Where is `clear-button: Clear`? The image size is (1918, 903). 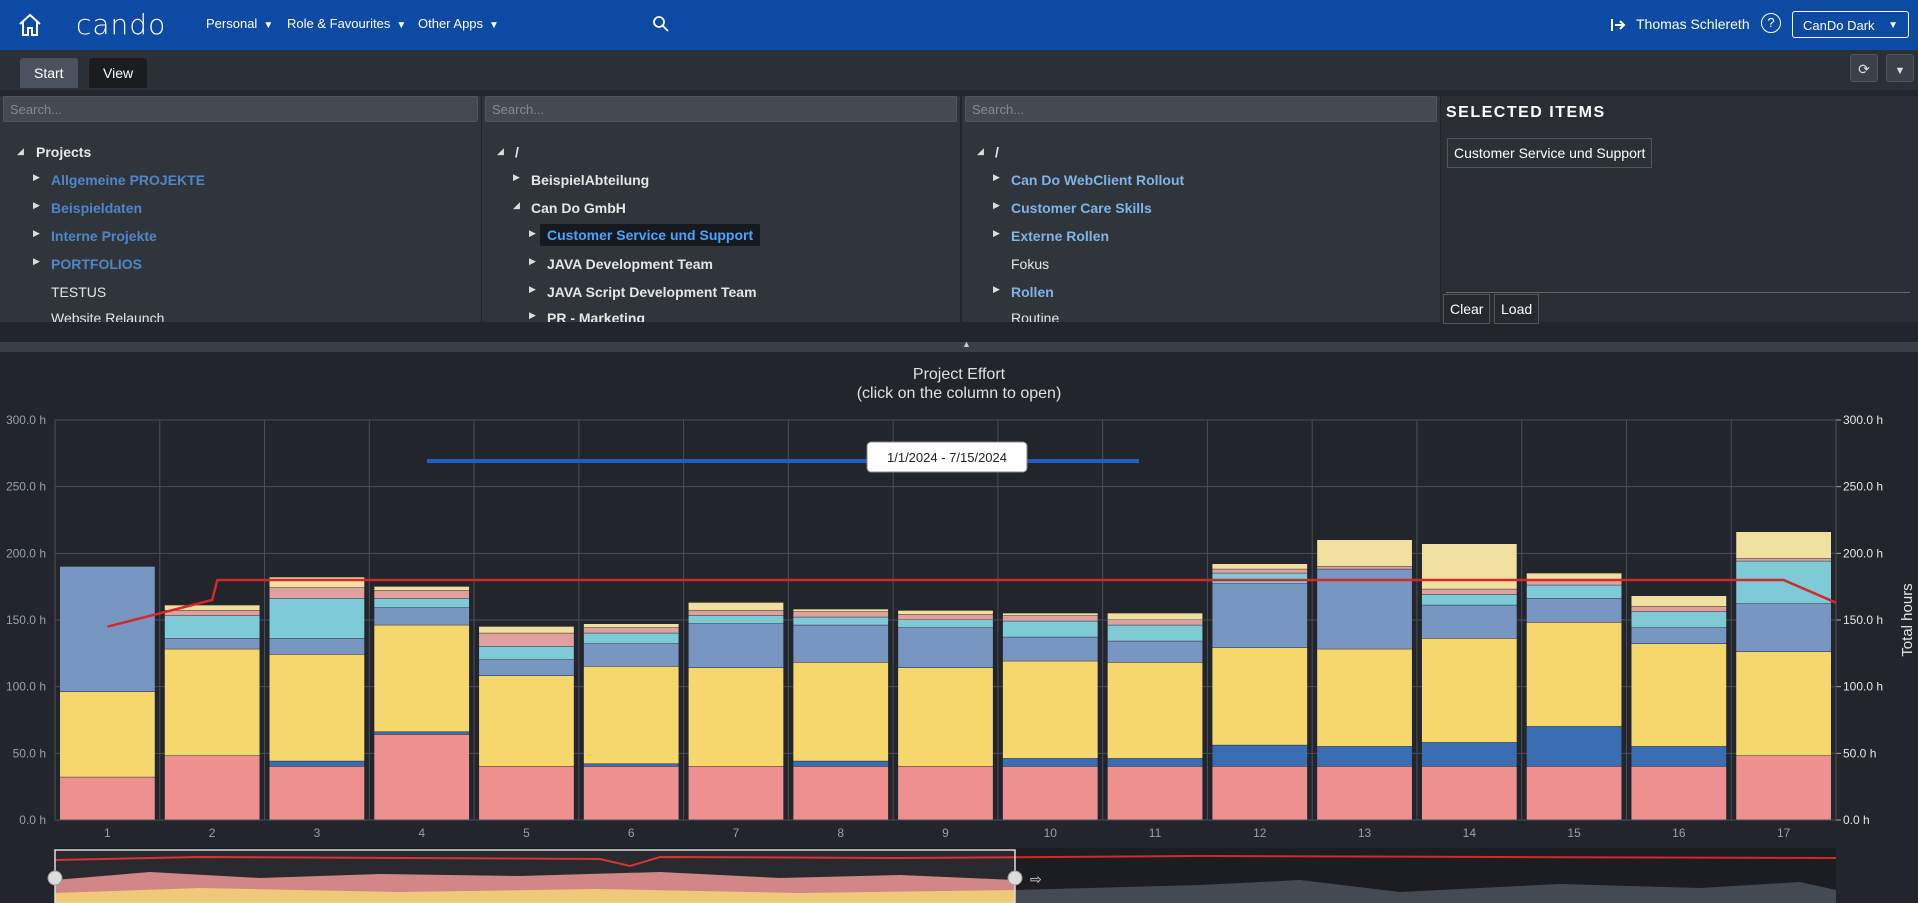
clear-button: Clear is located at coordinates (1467, 309).